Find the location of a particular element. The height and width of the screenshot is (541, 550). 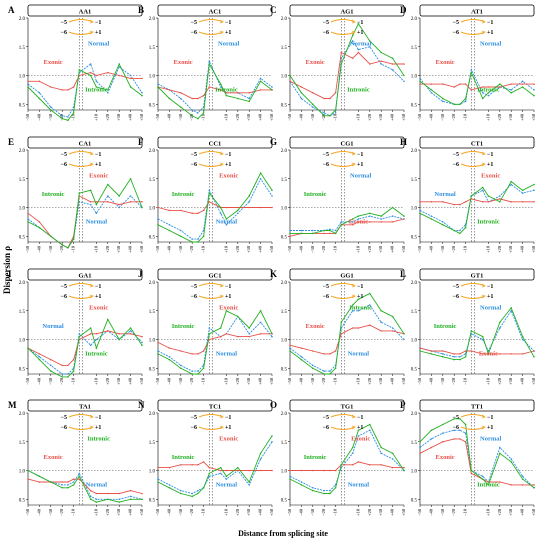

x-tick-label: −20 is located at coordinates (453, 512).